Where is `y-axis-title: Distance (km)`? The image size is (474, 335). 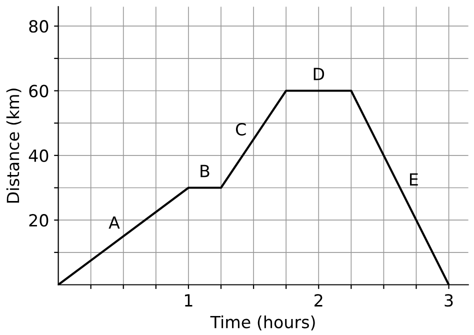 y-axis-title: Distance (km) is located at coordinates (14, 145).